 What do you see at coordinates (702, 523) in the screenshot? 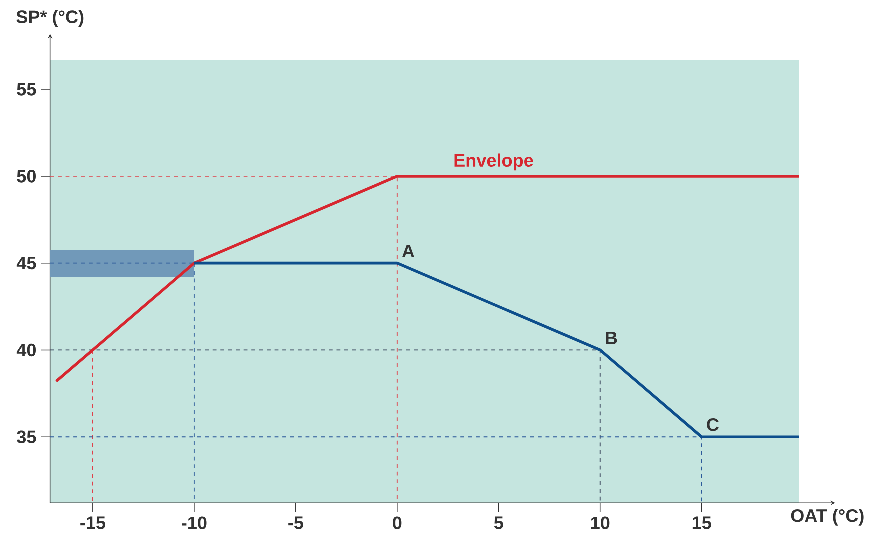
I see `x-tick-label: 15` at bounding box center [702, 523].